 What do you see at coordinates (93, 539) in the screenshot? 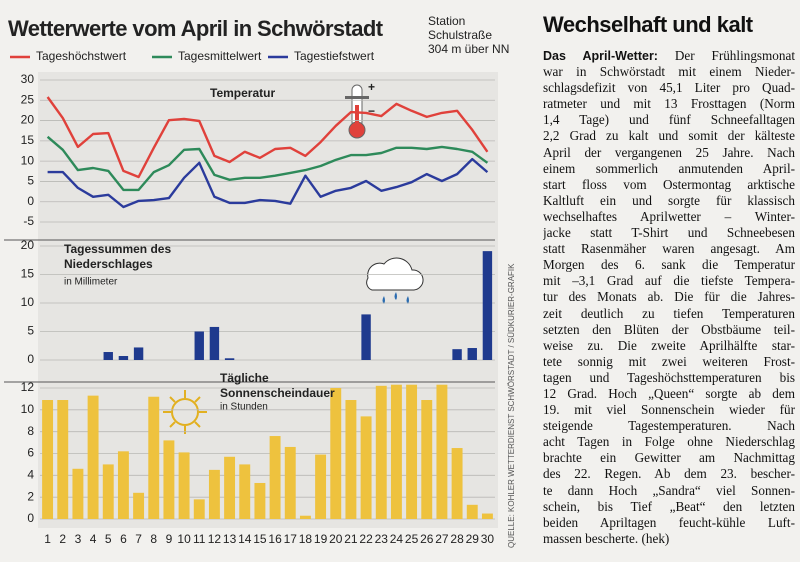
I see `x-tick-label: 4` at bounding box center [93, 539].